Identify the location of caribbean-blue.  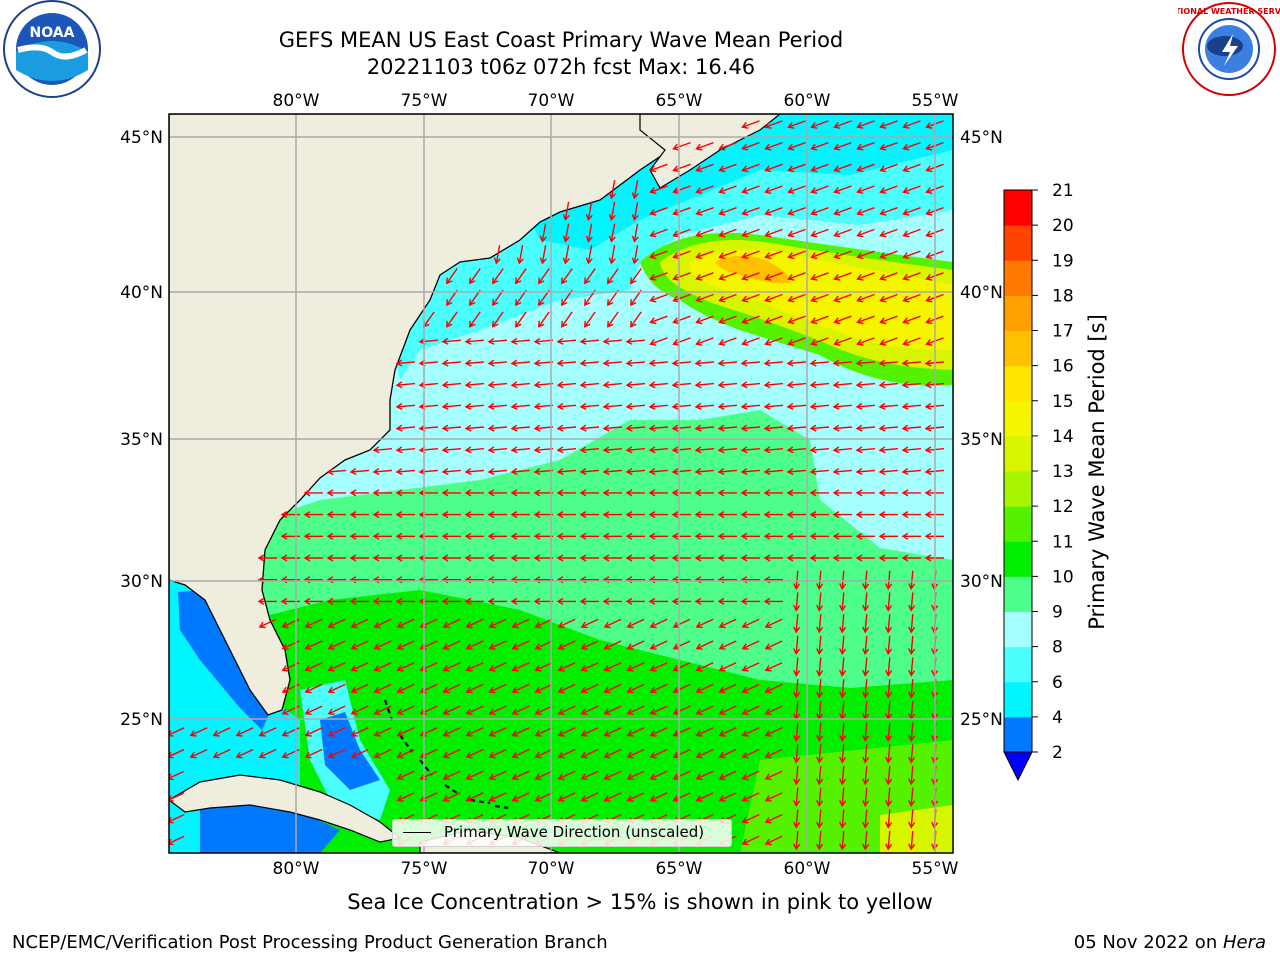
(270, 826).